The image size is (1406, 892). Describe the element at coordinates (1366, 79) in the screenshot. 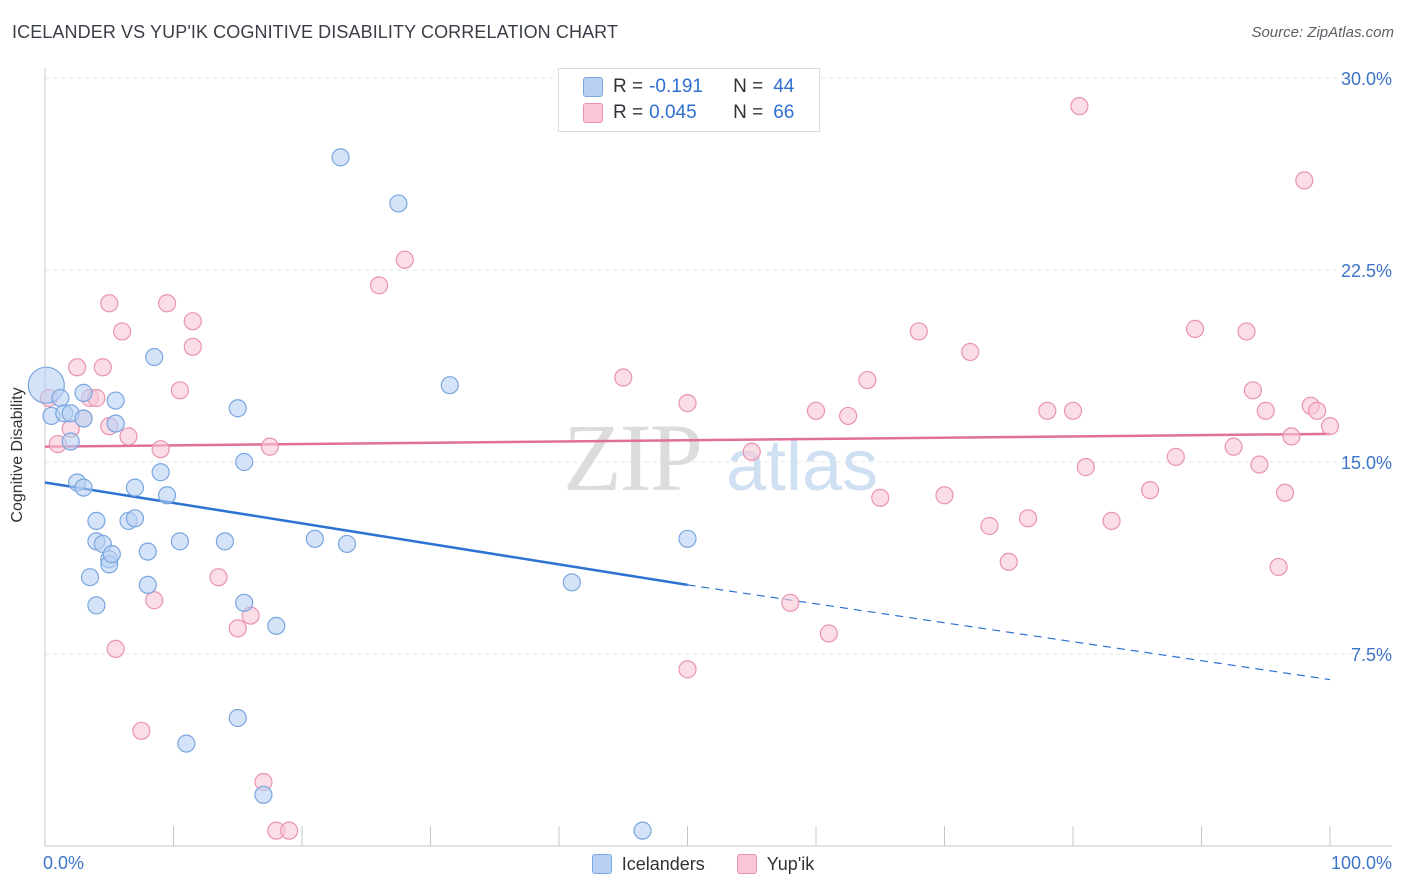

I see `y-tick-label: 30.0%` at that location.